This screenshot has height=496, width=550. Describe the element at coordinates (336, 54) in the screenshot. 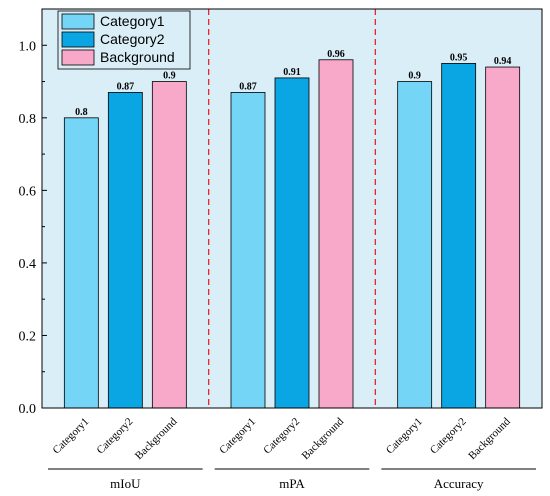

I see `data-label-mpa-background: 0.96` at that location.